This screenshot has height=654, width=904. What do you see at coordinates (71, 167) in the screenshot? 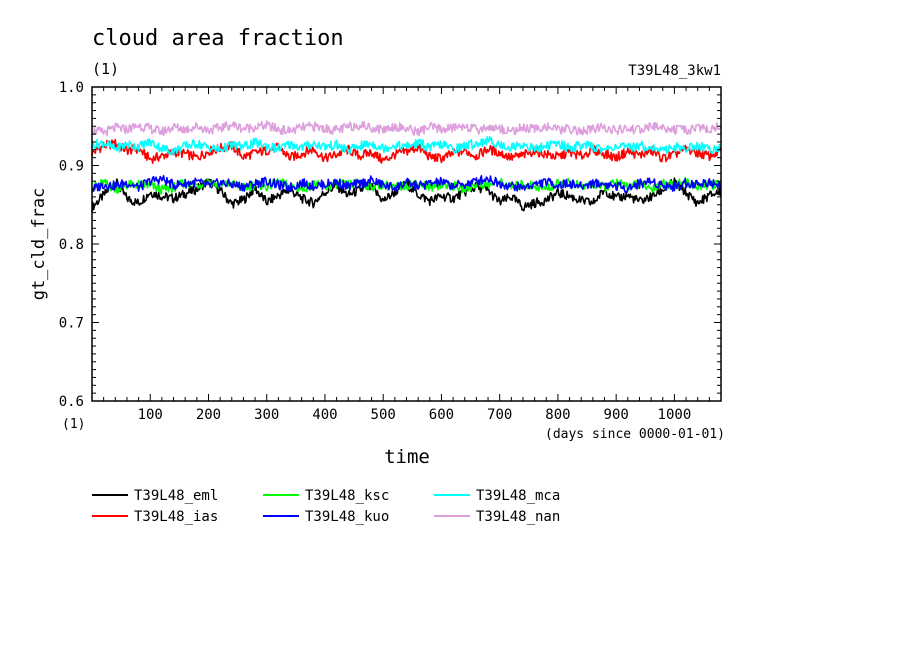
I see `y-tick-label: 0.9` at bounding box center [71, 167].